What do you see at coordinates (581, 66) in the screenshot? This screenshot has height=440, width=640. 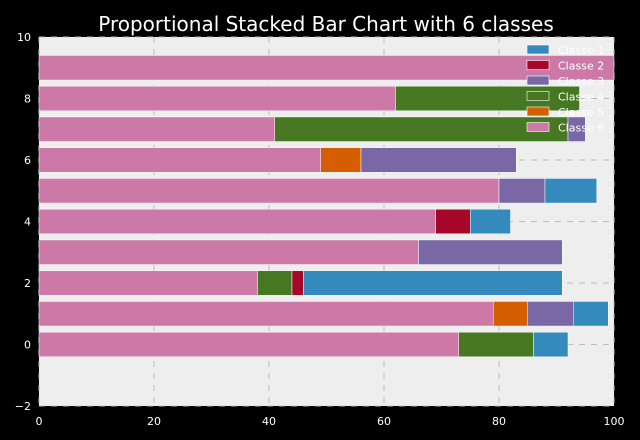 I see `legend-label: Classe 2` at bounding box center [581, 66].